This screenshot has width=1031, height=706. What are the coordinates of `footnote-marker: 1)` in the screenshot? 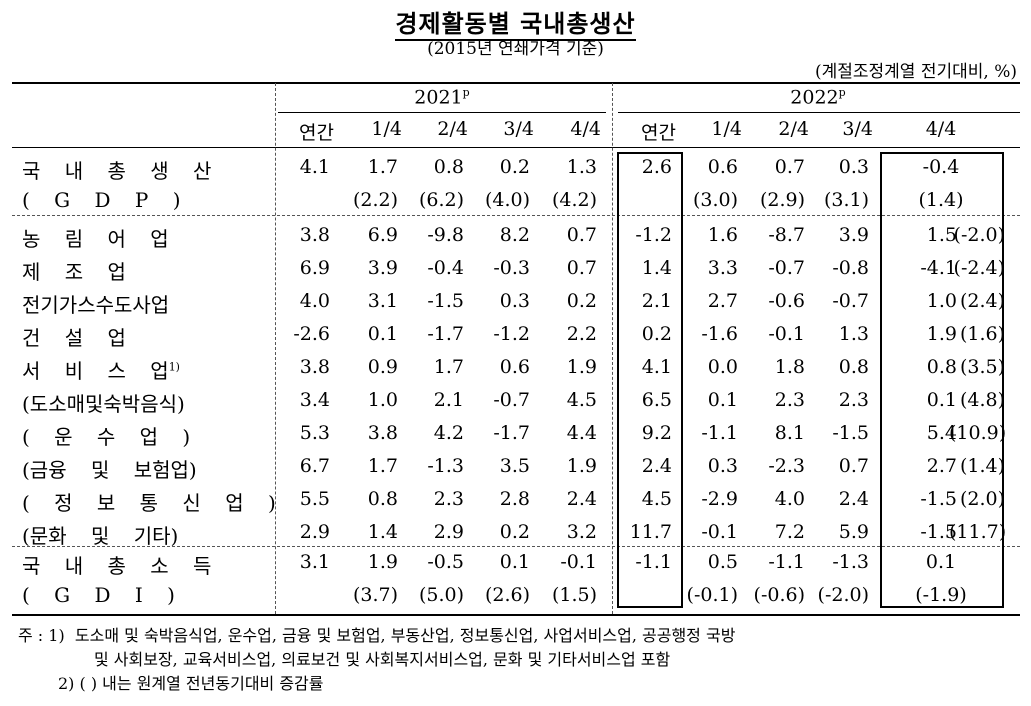 It's located at (174, 367).